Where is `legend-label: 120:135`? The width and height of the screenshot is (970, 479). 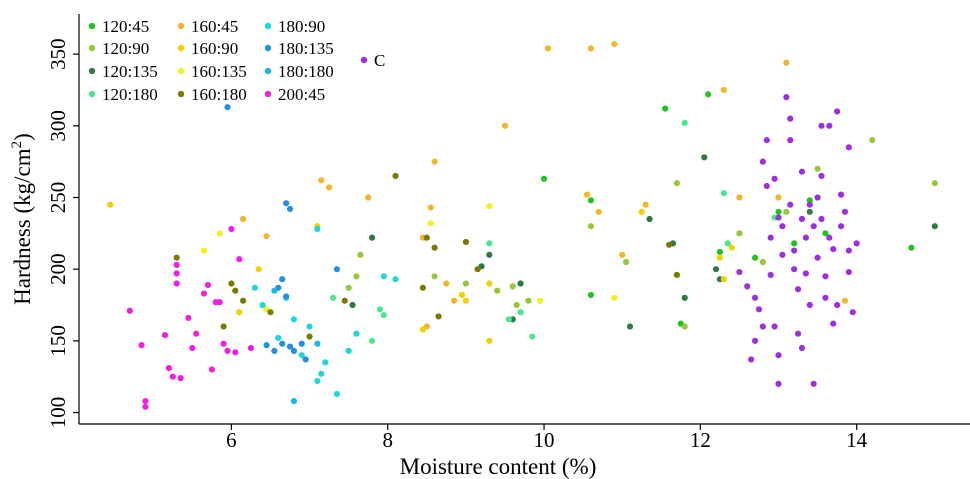
legend-label: 120:135 is located at coordinates (130, 71).